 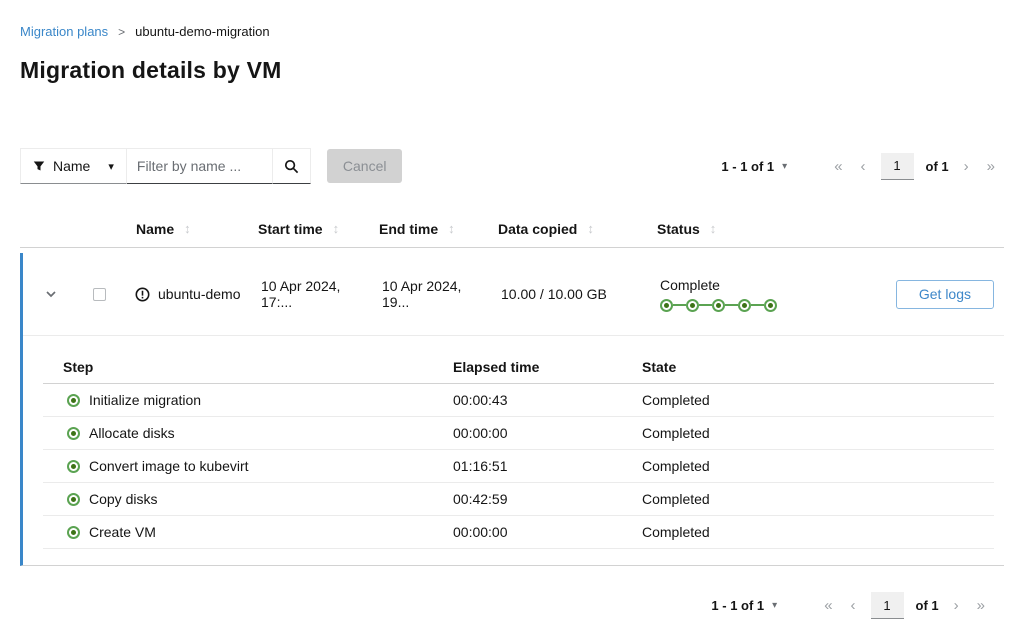 I want to click on vm-status-cell: Complete, so click(x=760, y=294).